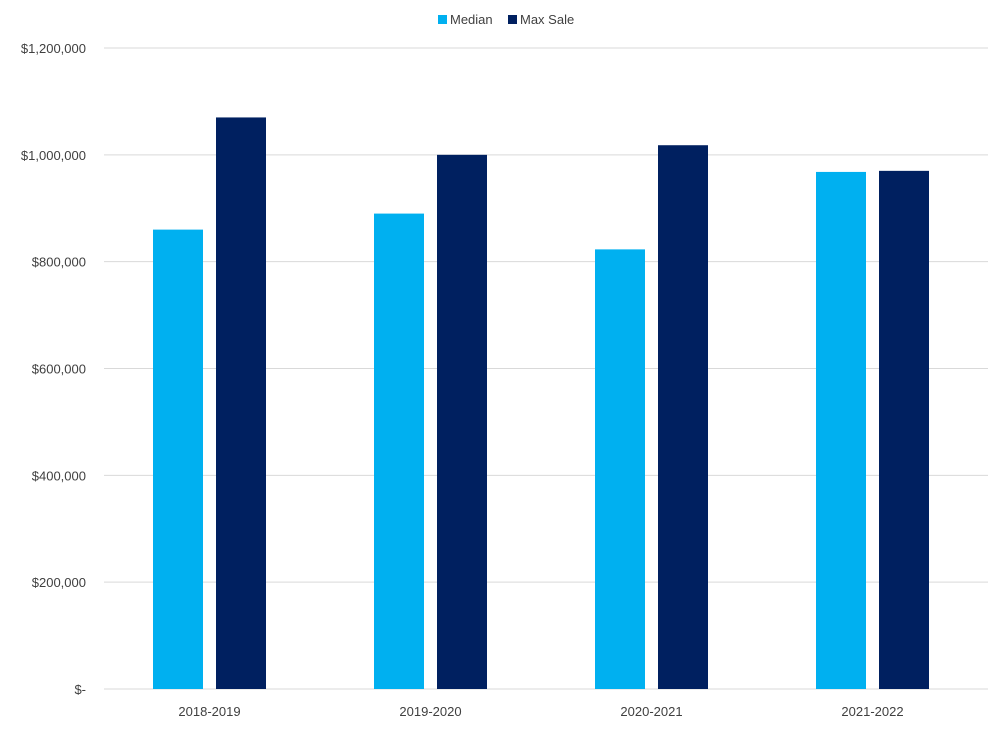 This screenshot has width=1004, height=731. What do you see at coordinates (59, 369) in the screenshot?
I see `y-tick-label: $600,000` at bounding box center [59, 369].